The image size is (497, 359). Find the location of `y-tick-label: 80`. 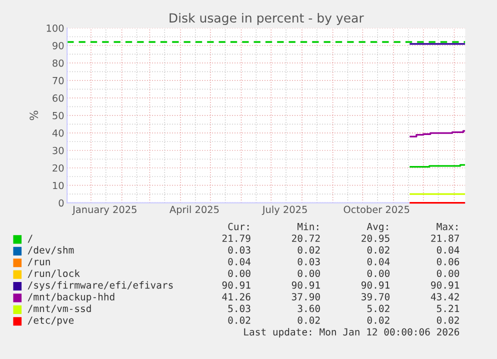

y-tick-label: 80 is located at coordinates (58, 63).